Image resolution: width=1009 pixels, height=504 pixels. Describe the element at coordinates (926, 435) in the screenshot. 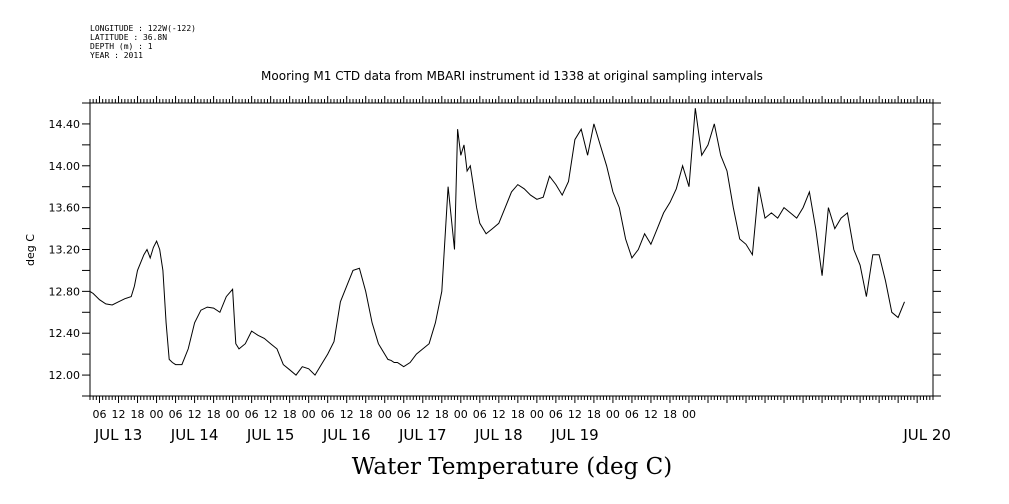

I see `x-day-label: JUL 20` at that location.